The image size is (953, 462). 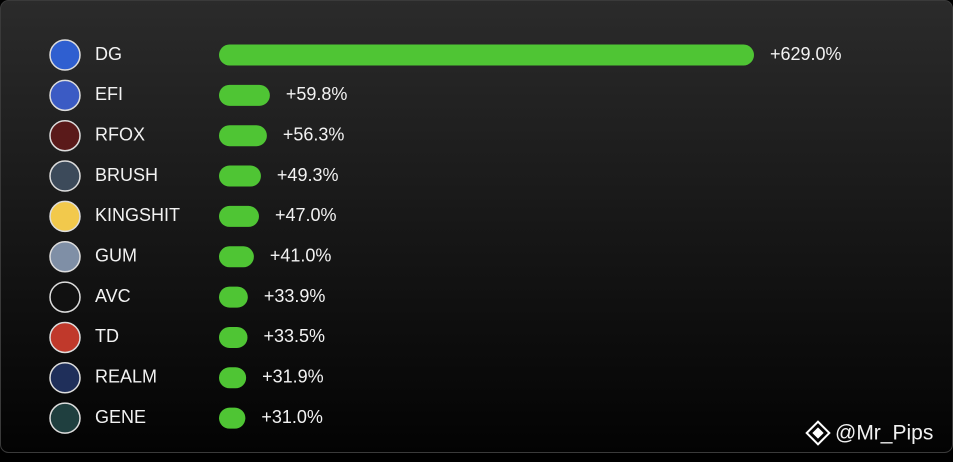 What do you see at coordinates (120, 134) in the screenshot?
I see `token-label: RFOX` at bounding box center [120, 134].